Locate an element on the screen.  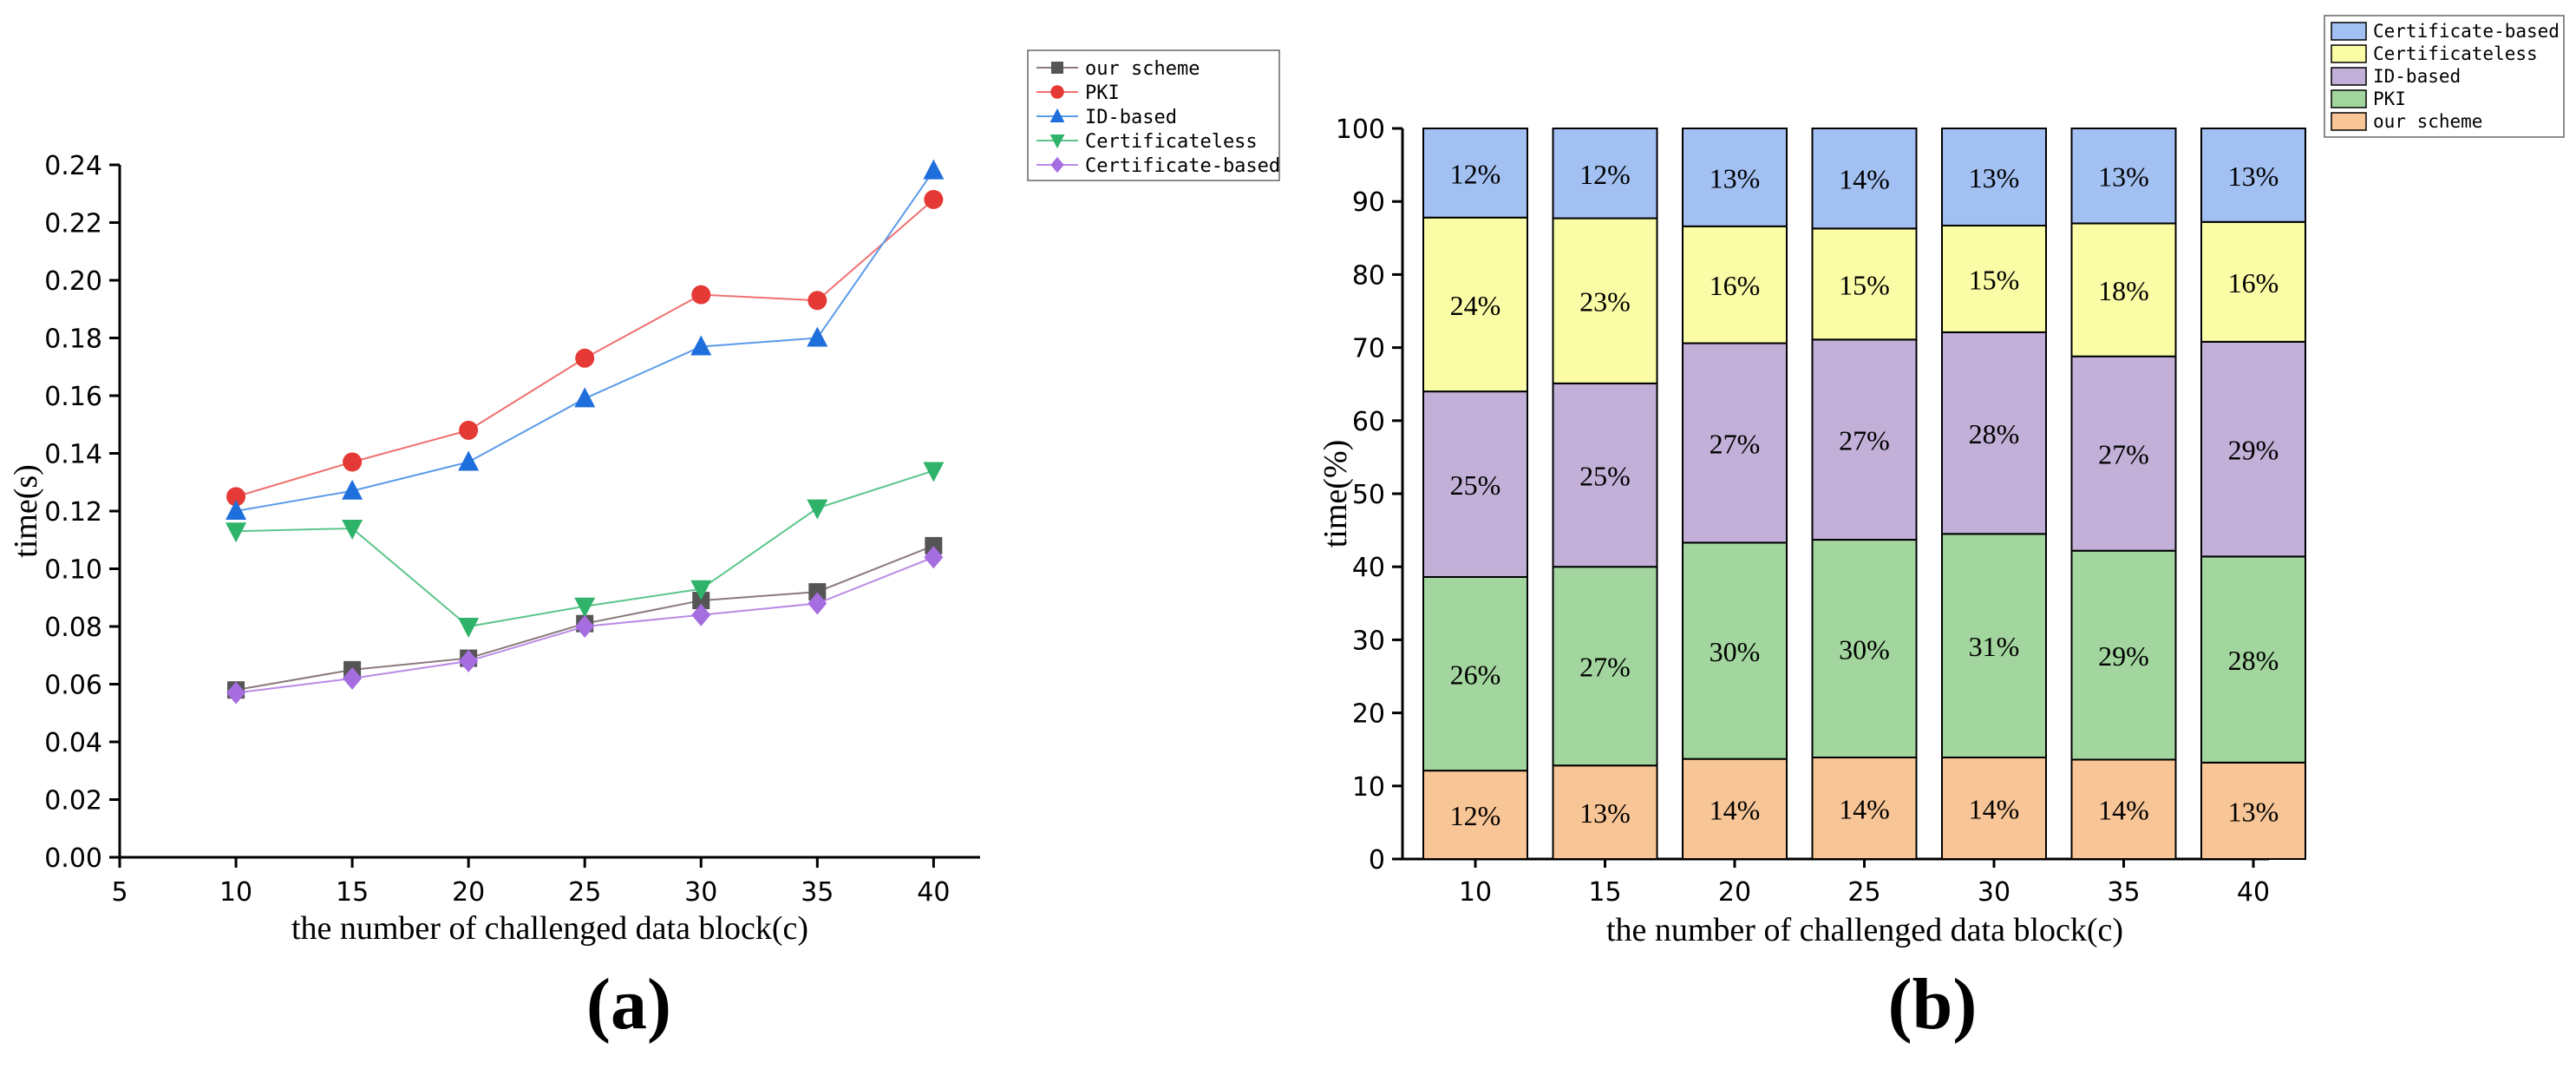
x-tick-label: 5 is located at coordinates (119, 892).